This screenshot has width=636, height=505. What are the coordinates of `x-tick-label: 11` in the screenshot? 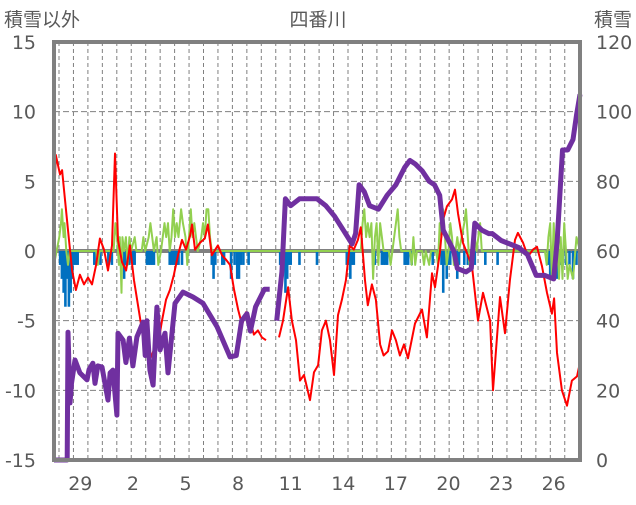 It's located at (291, 484).